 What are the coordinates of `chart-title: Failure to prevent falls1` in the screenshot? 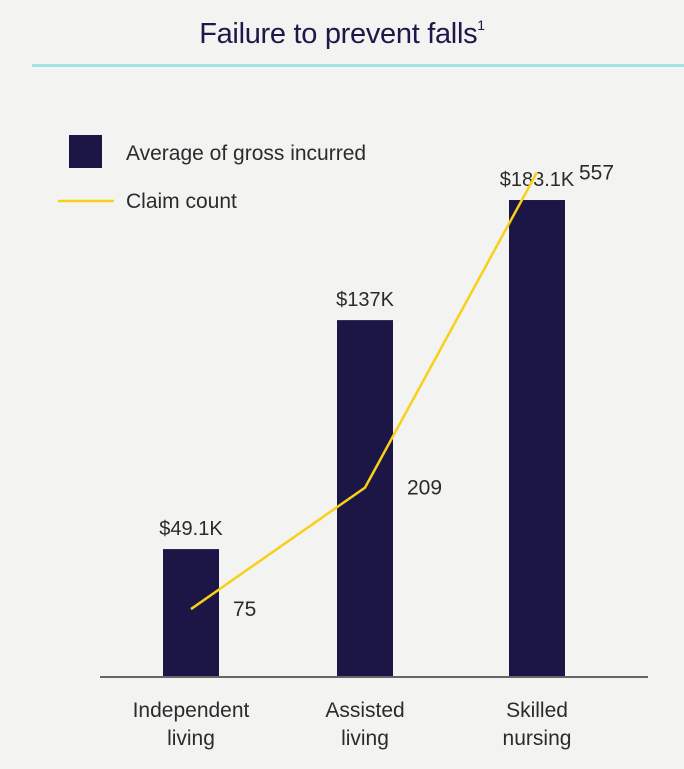 It's located at (342, 33).